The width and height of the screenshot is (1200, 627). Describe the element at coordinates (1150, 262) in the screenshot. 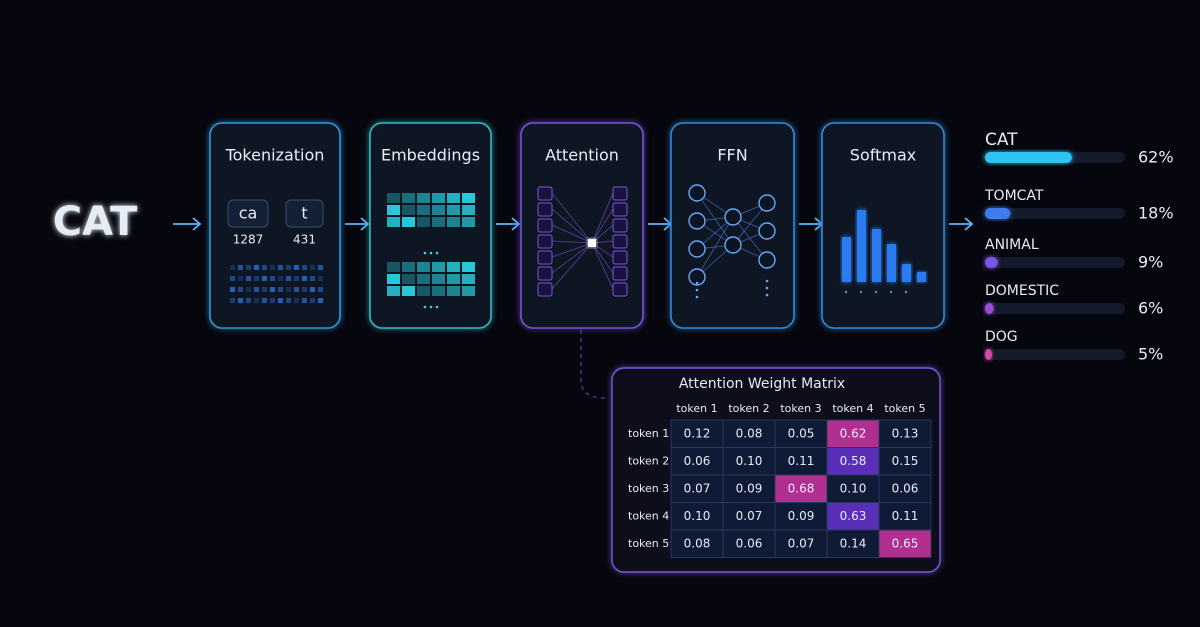

I see `prediction-value: 9%` at that location.